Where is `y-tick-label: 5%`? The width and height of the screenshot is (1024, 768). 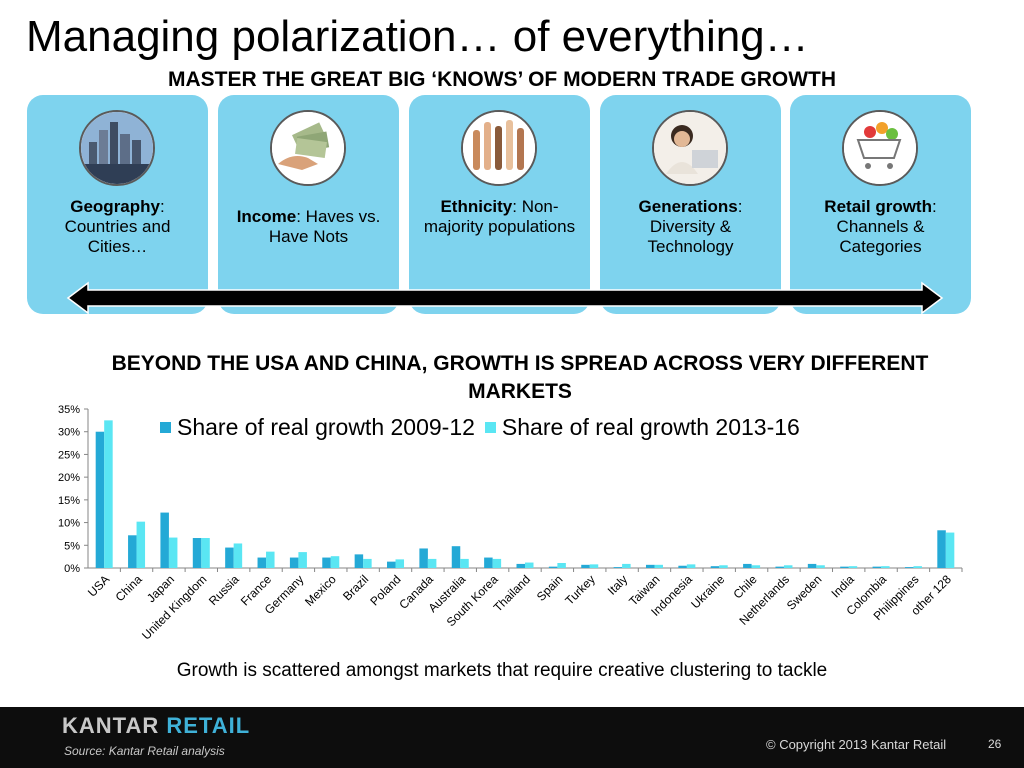
y-tick-label: 5% is located at coordinates (72, 546).